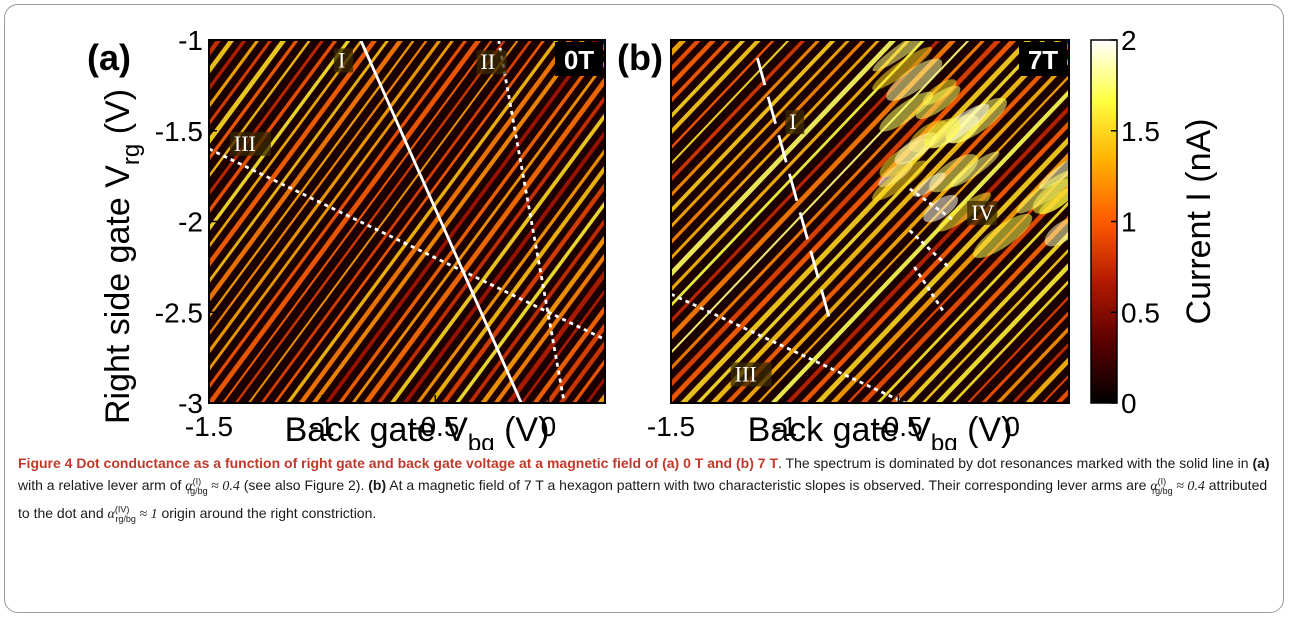  Describe the element at coordinates (435, 426) in the screenshot. I see `x-tick-label: -0.5` at that location.